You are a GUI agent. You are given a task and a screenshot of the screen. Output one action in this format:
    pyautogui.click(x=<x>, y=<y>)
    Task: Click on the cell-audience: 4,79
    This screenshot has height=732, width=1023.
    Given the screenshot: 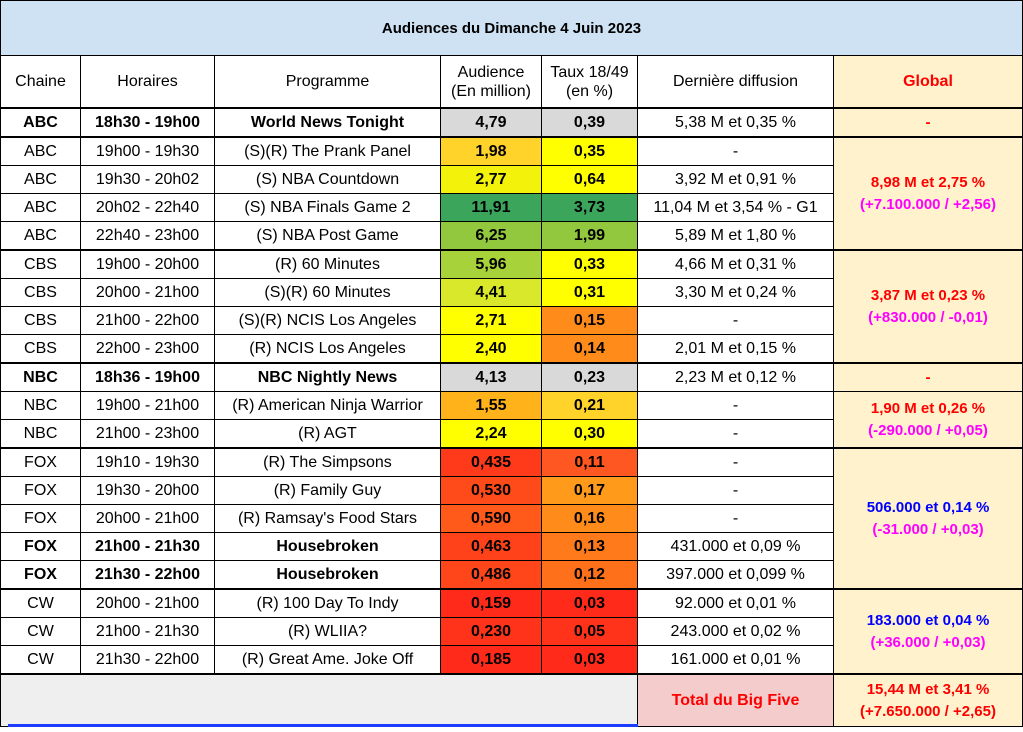 What is the action you would take?
    pyautogui.click(x=491, y=122)
    